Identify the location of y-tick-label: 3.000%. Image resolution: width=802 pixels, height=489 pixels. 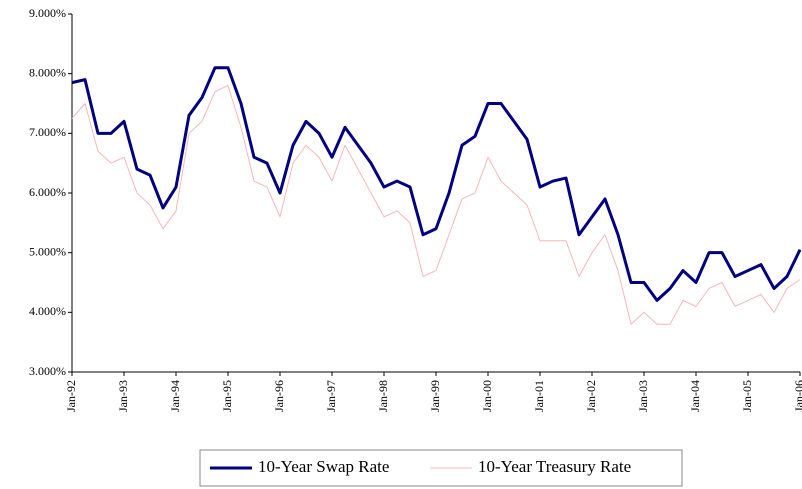
(47, 371).